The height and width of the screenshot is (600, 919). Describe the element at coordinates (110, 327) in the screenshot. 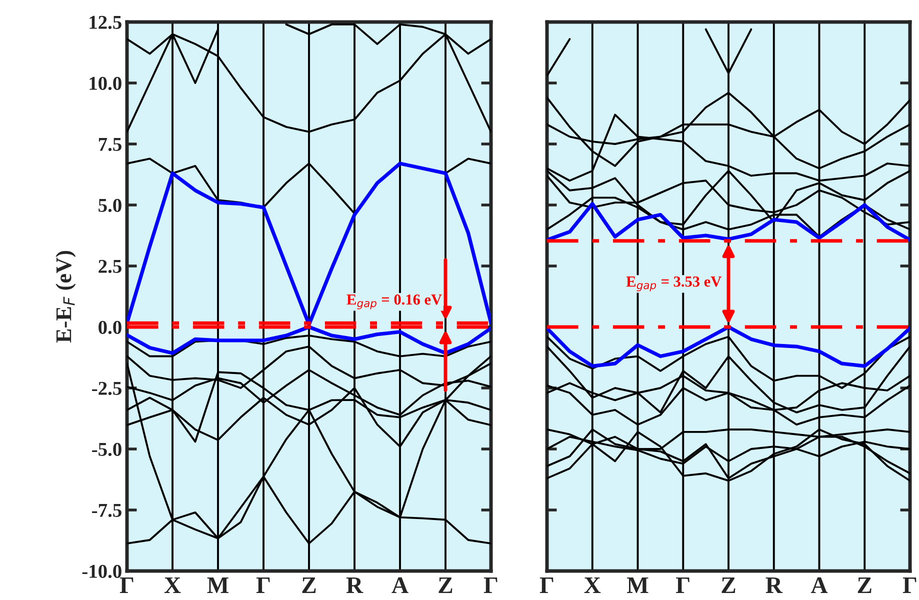

I see `y-tick-label: 0.0` at that location.